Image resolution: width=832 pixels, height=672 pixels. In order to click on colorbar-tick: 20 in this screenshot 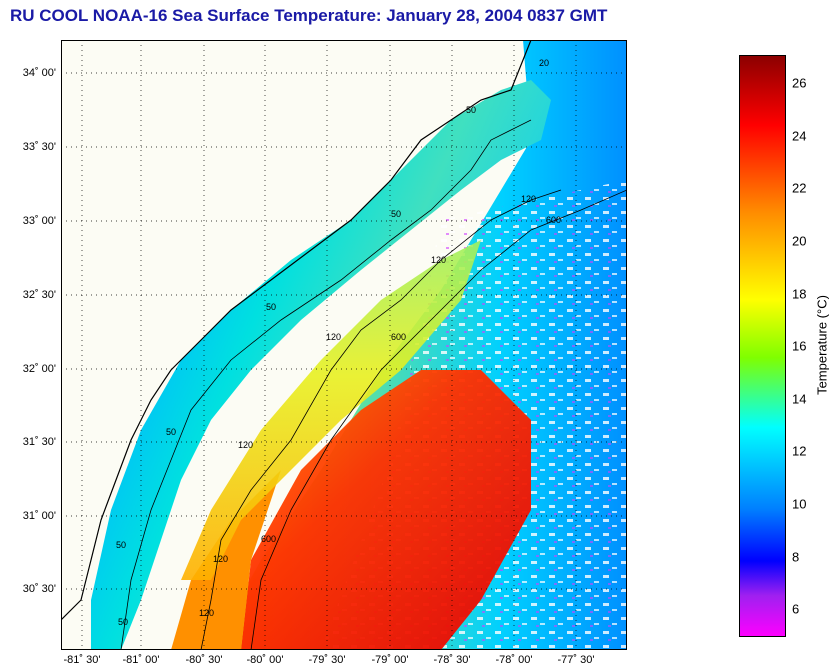, I will do `click(799, 241)`.